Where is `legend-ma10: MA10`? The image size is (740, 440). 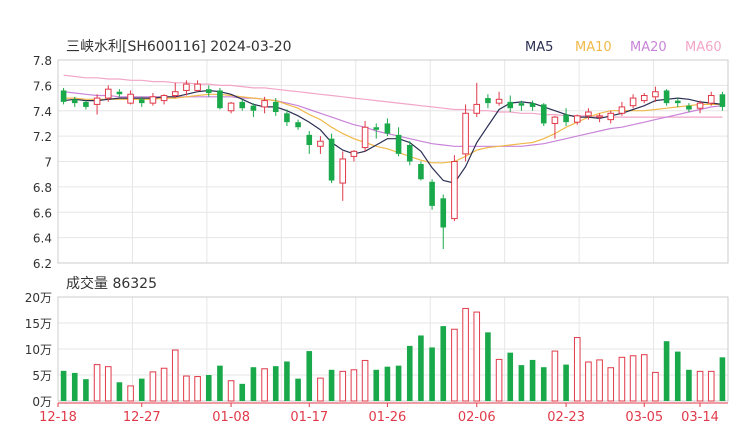
legend-ma10: MA10 is located at coordinates (593, 47).